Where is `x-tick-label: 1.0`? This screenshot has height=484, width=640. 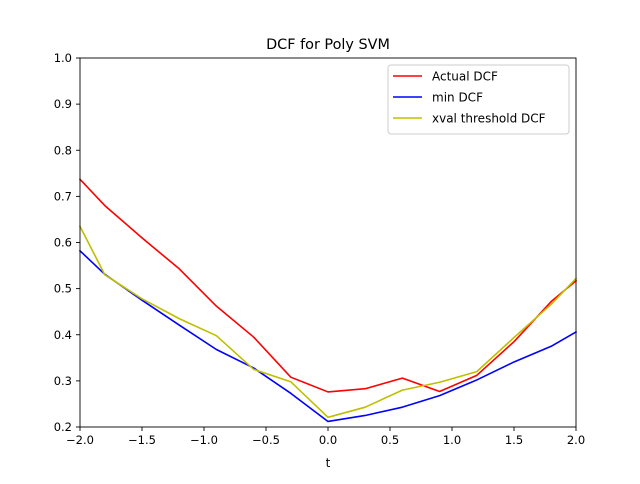 x-tick-label: 1.0 is located at coordinates (452, 440).